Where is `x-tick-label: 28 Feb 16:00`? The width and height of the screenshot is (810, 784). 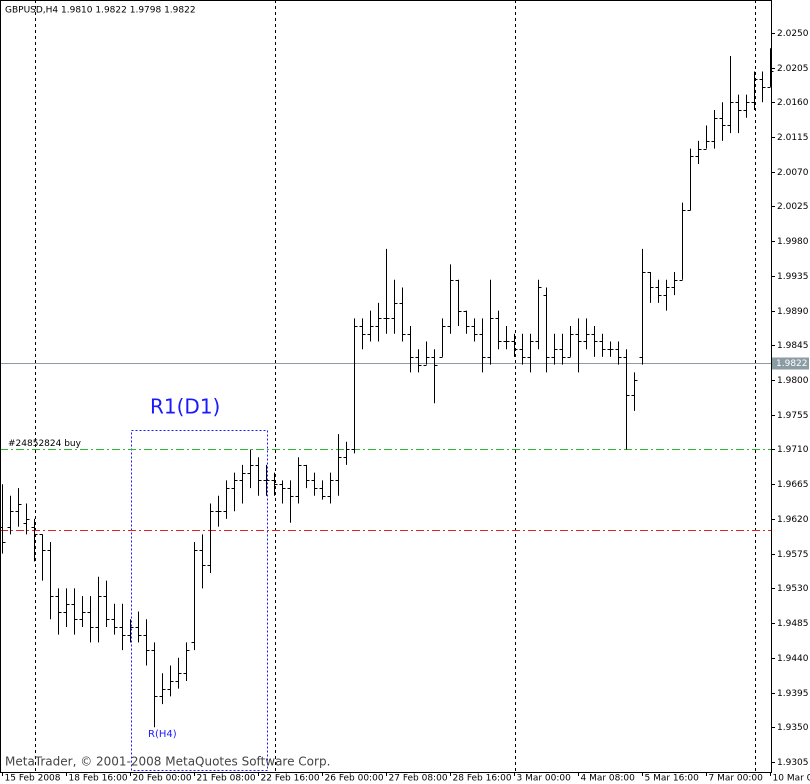 x-tick-label: 28 Feb 16:00 is located at coordinates (482, 779).